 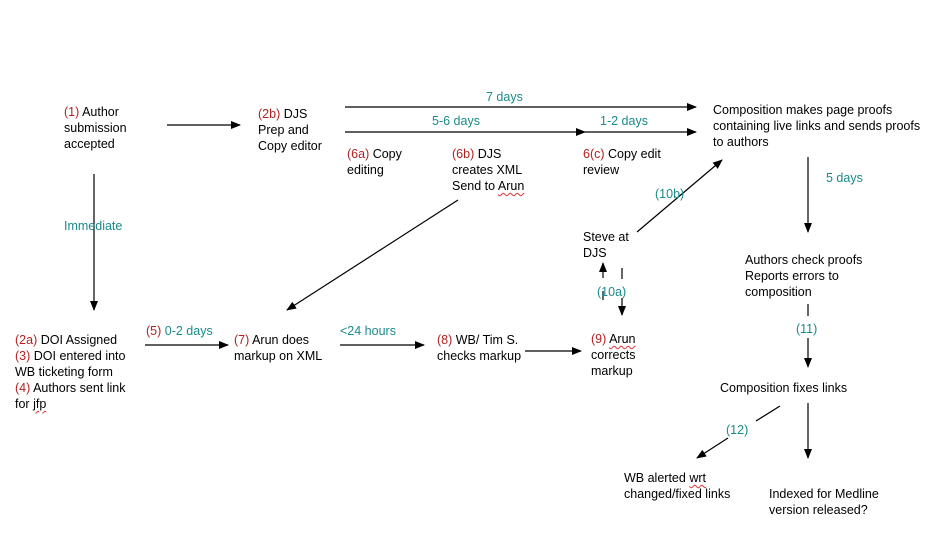 I want to click on step-label-5: (5) 0-2 days, so click(x=179, y=331).